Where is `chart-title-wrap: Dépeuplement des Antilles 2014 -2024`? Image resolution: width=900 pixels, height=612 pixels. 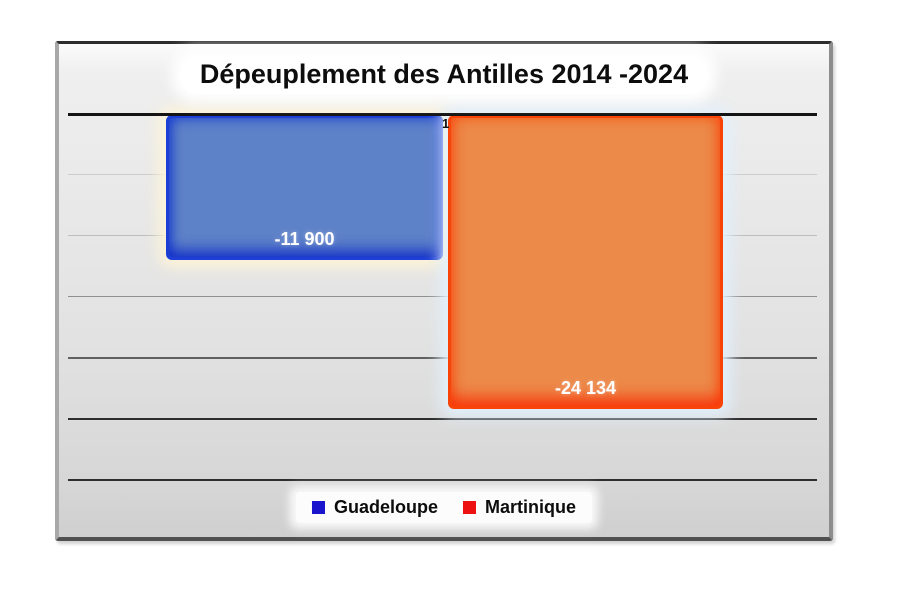
chart-title-wrap: Dépeuplement des Antilles 2014 -2024 is located at coordinates (444, 75).